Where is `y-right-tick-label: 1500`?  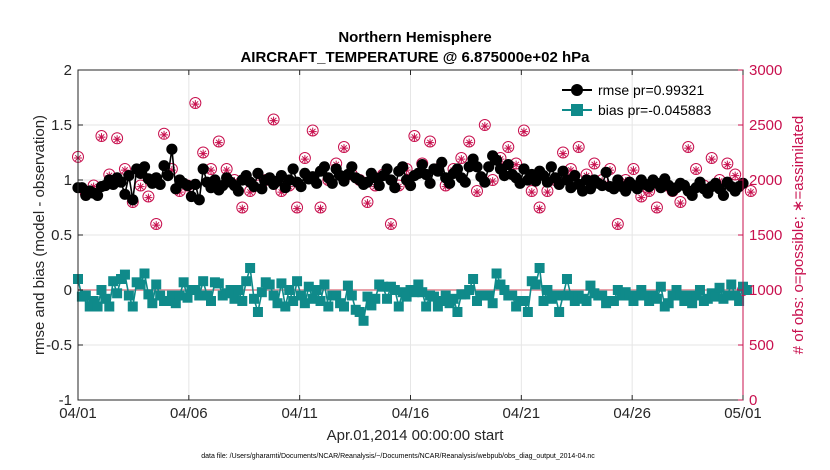 y-right-tick-label: 1500 is located at coordinates (765, 235).